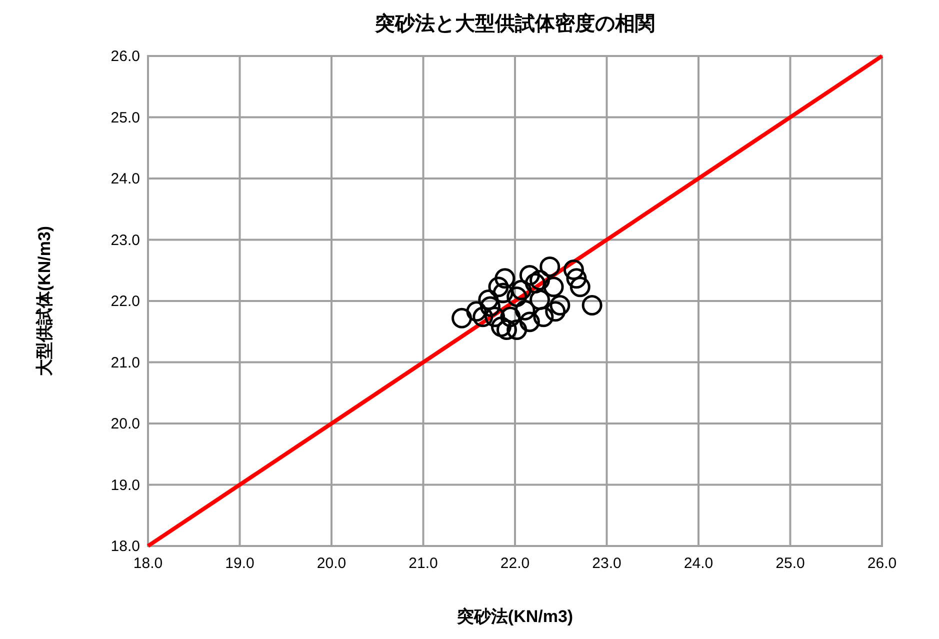 The image size is (939, 639). Describe the element at coordinates (125, 117) in the screenshot. I see `y-tick-label: 25.0` at that location.